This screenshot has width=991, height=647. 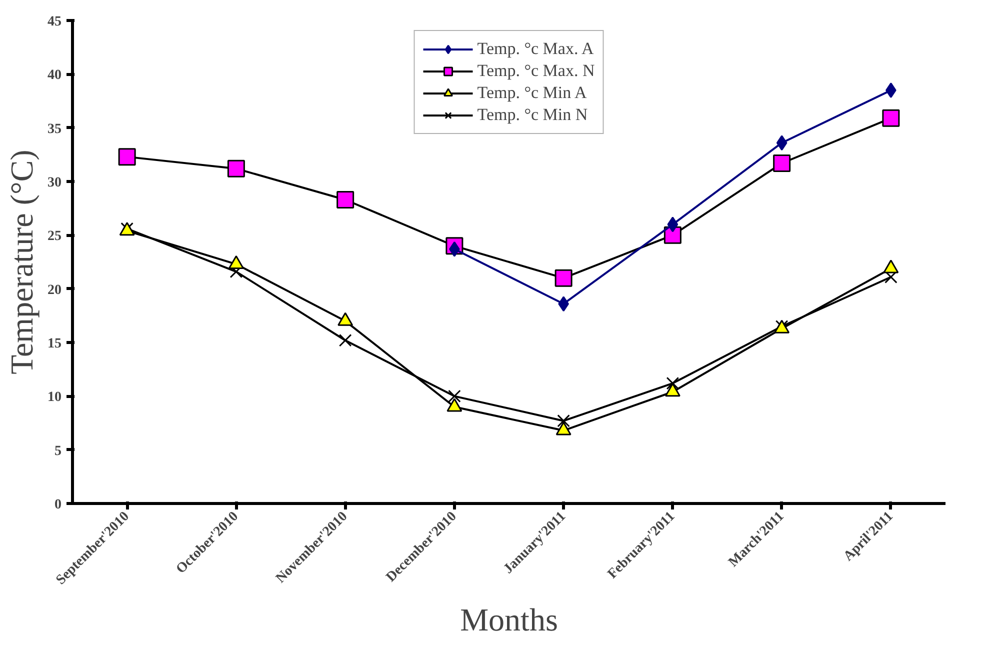 I want to click on y-tick-label: 20, so click(x=55, y=290).